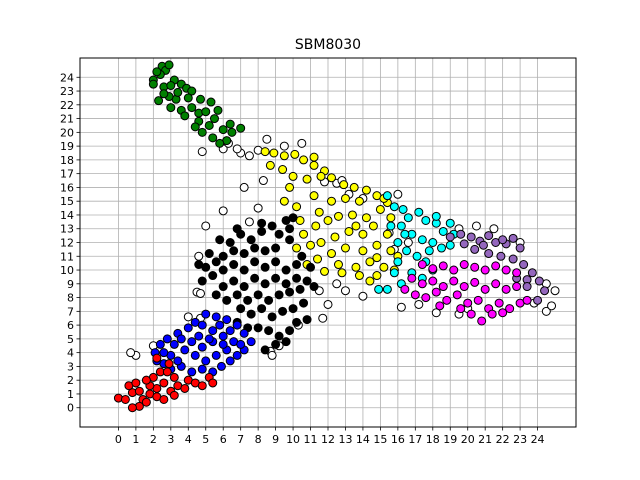  What do you see at coordinates (67, 91) in the screenshot?
I see `y-tick-label: 23` at bounding box center [67, 91].